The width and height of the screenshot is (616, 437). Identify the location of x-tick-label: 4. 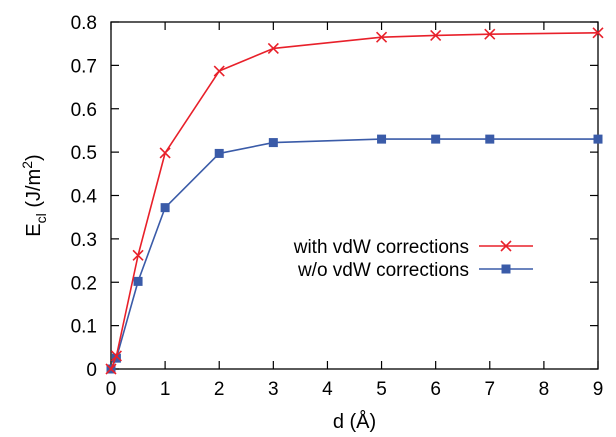
(327, 389).